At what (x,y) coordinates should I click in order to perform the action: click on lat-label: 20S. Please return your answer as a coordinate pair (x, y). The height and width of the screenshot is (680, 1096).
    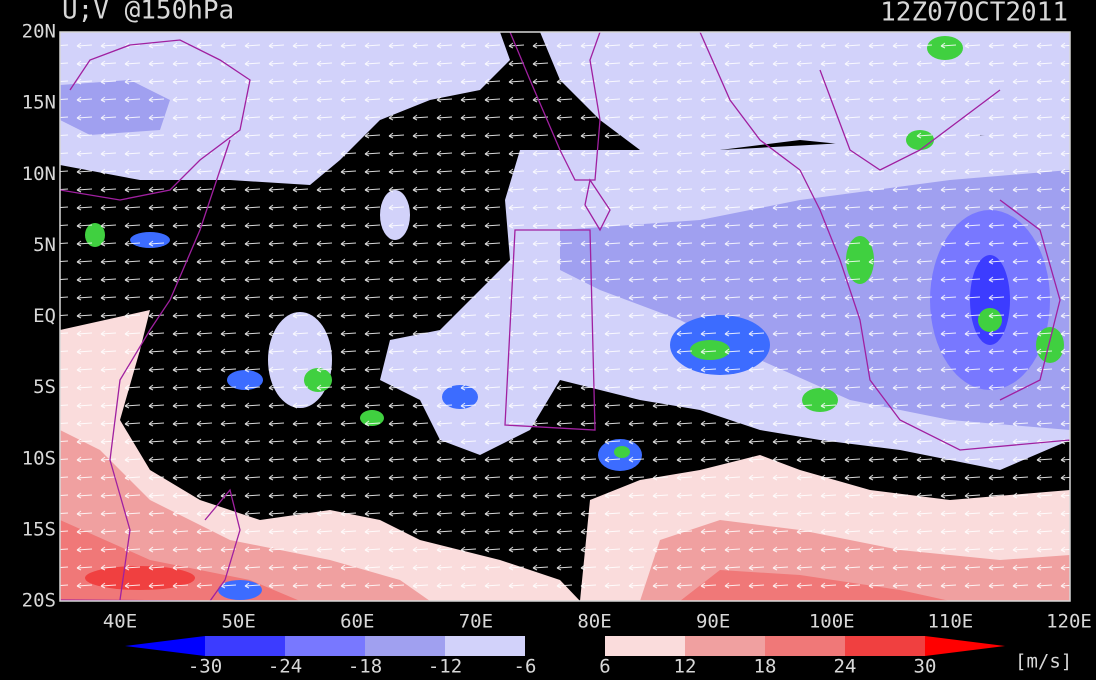
    Looking at the image, I should click on (39, 601).